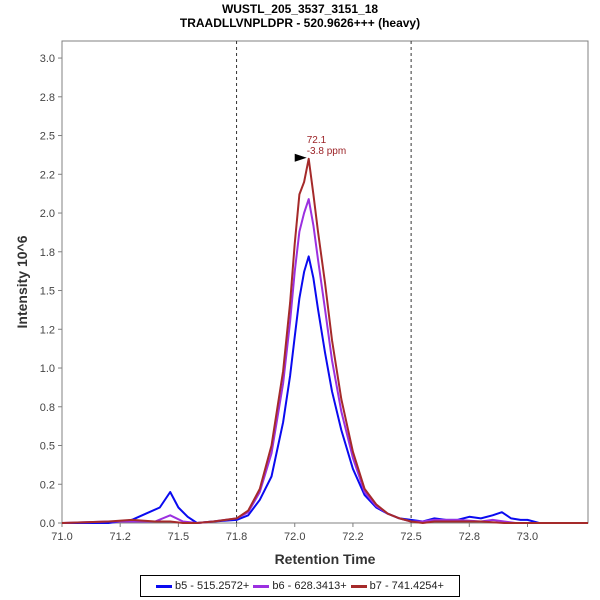 This screenshot has width=600, height=600. What do you see at coordinates (47, 408) in the screenshot?
I see `y-tick-label: 0.8` at bounding box center [47, 408].